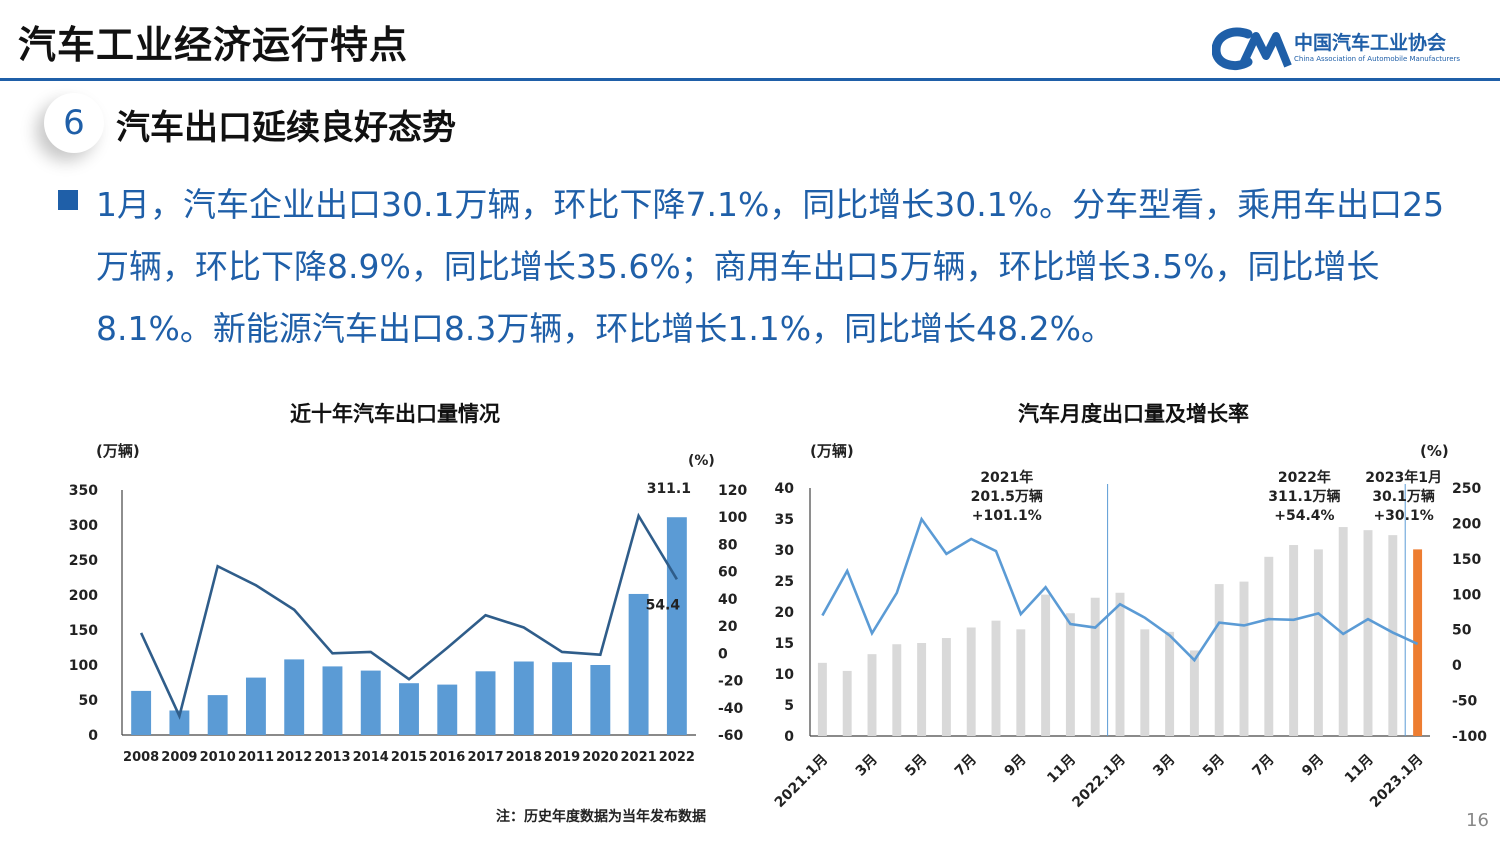 The height and width of the screenshot is (844, 1500). Describe the element at coordinates (256, 757) in the screenshot. I see `x-tick-label: 2011` at that location.